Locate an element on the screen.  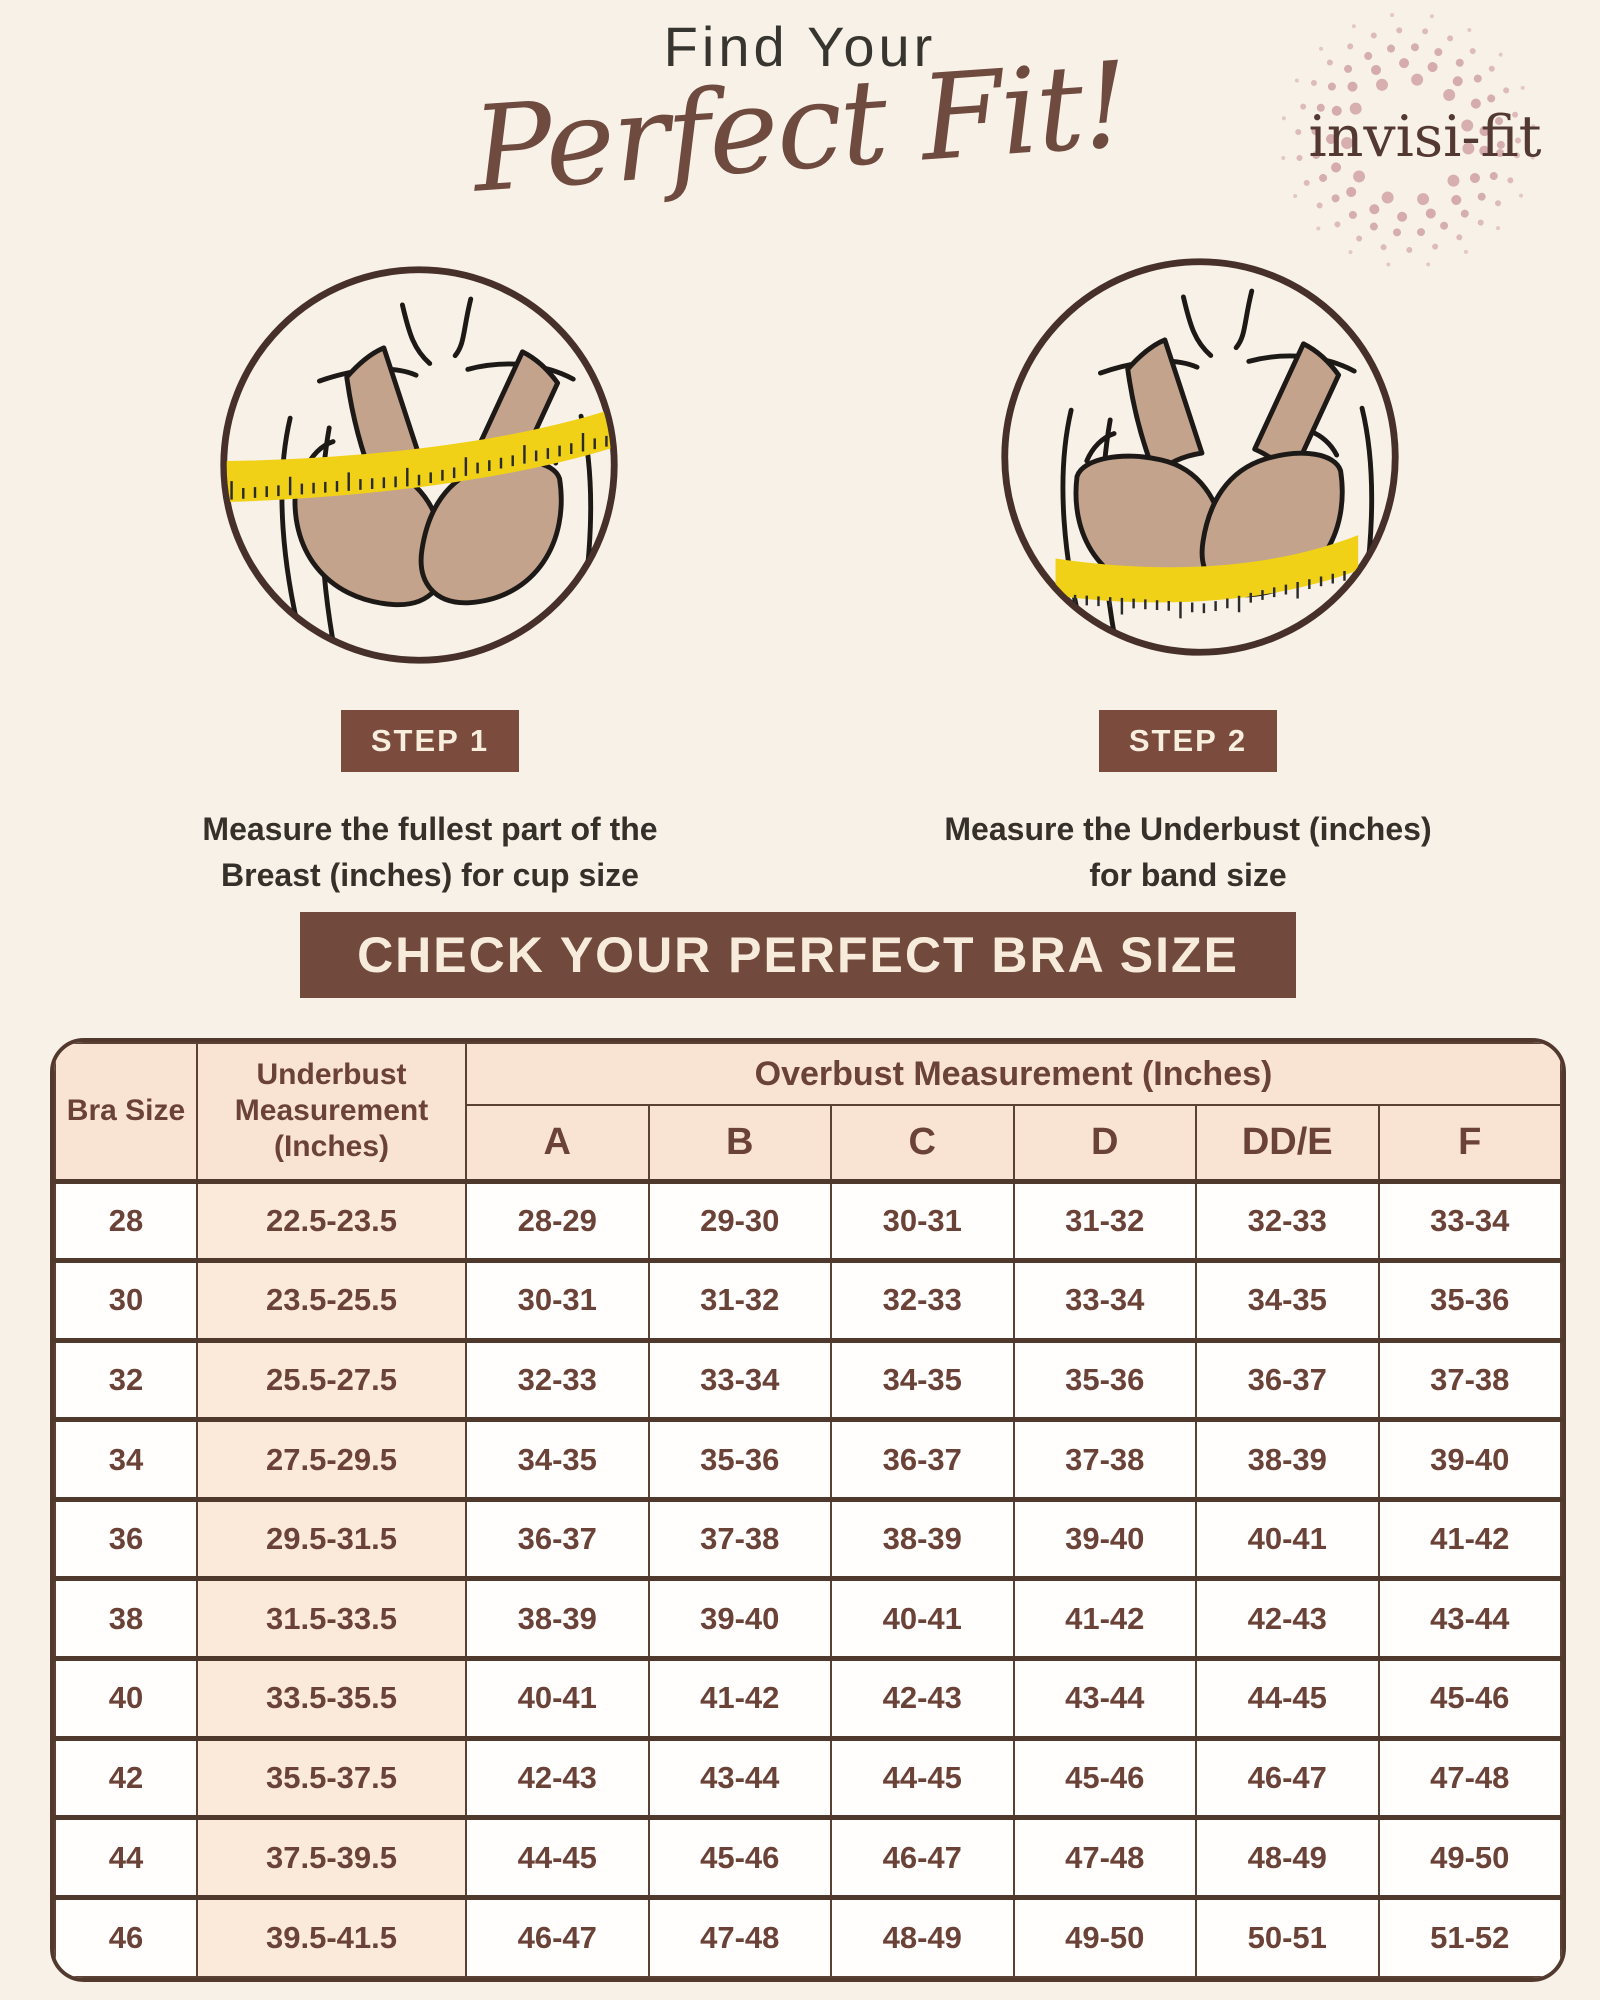
bra-size-cell: 32 is located at coordinates (126, 1380).